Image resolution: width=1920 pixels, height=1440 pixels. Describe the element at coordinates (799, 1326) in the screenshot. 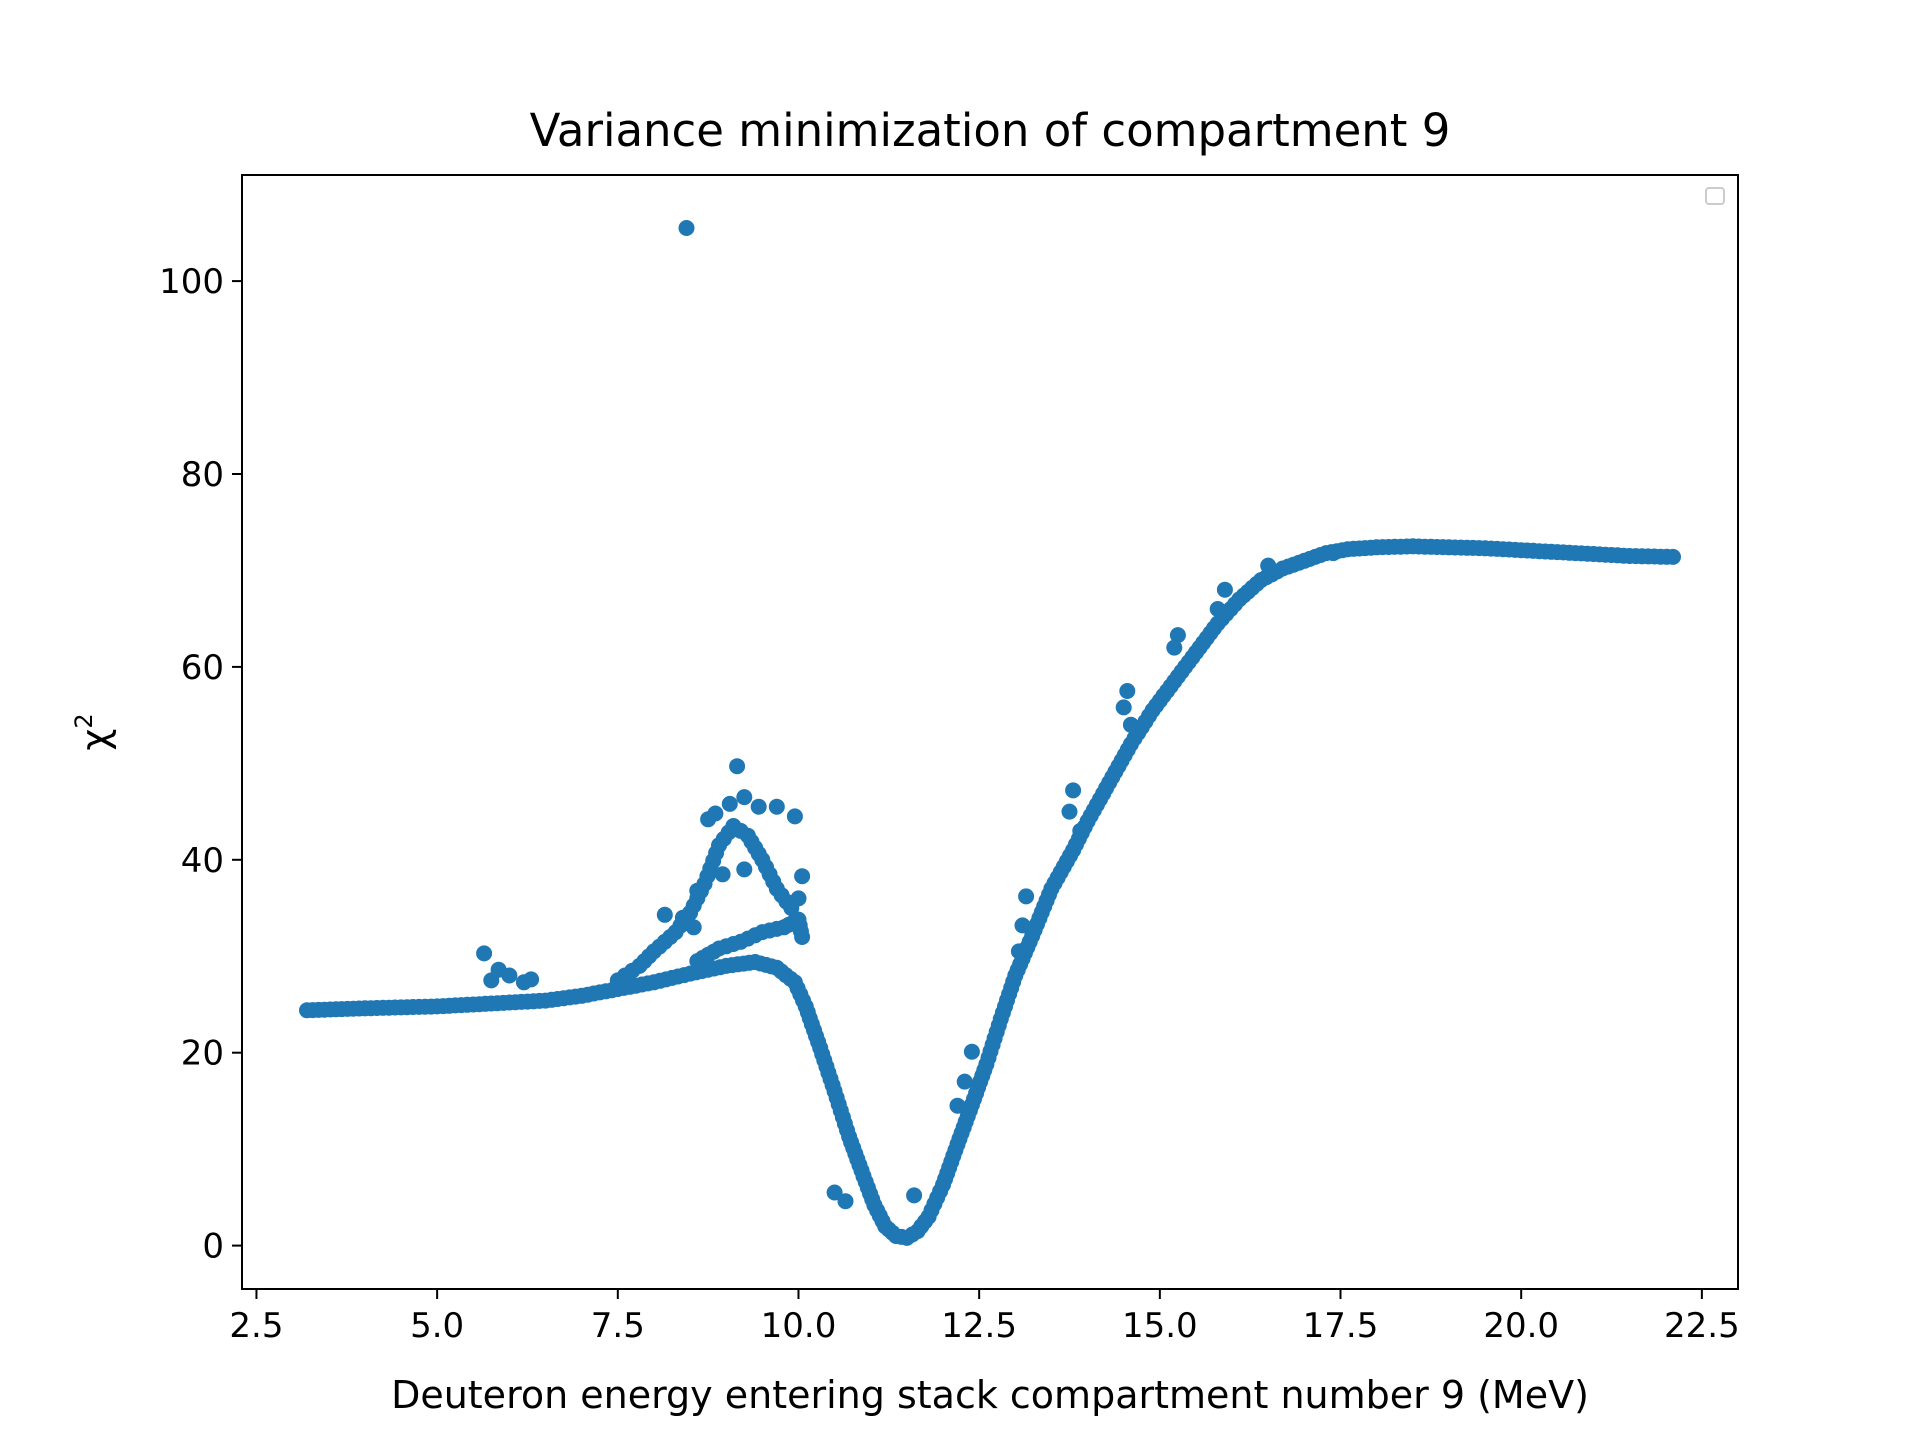

I see `x-tick-label: 10.0` at that location.